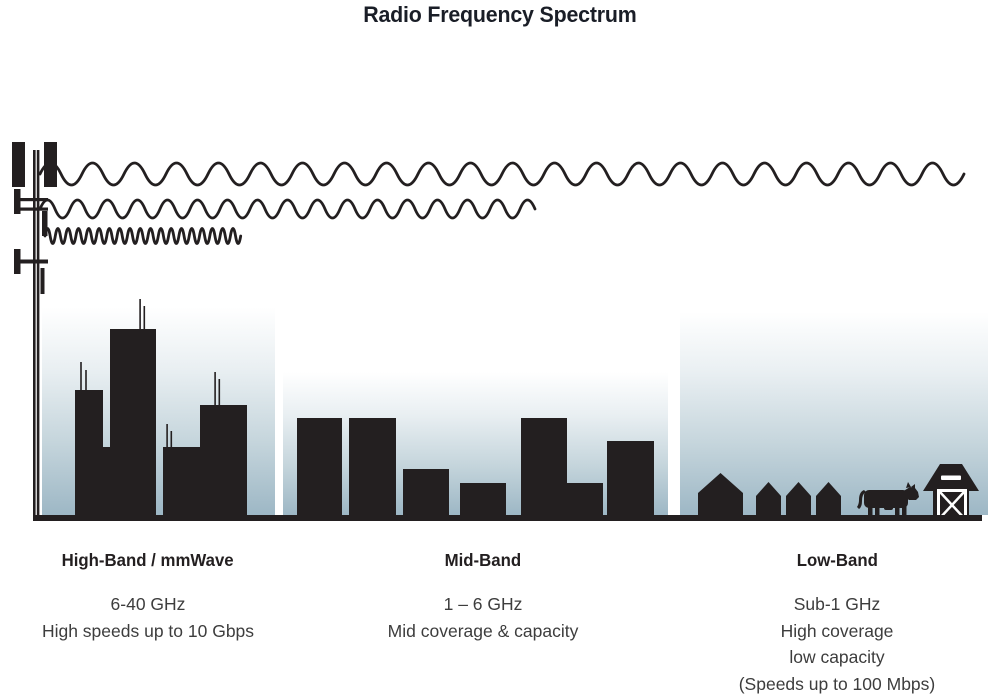 This screenshot has height=700, width=1000. Describe the element at coordinates (148, 630) in the screenshot. I see `high-band-speed: High speeds up to 10 Gbps` at that location.